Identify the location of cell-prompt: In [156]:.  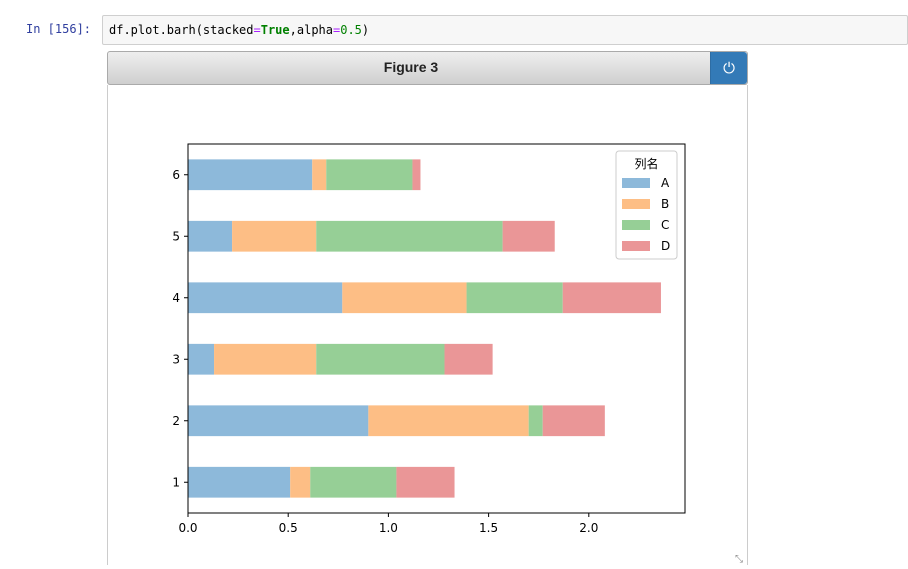
(59, 29).